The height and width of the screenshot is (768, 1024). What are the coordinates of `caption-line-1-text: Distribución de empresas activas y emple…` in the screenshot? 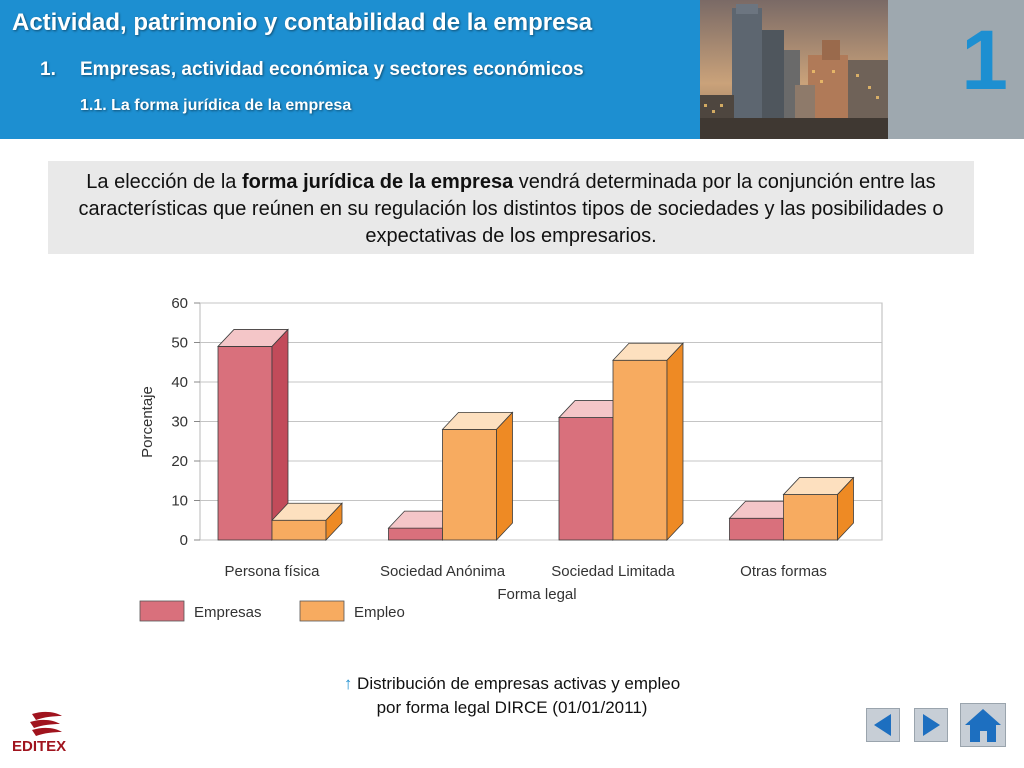 It's located at (516, 683).